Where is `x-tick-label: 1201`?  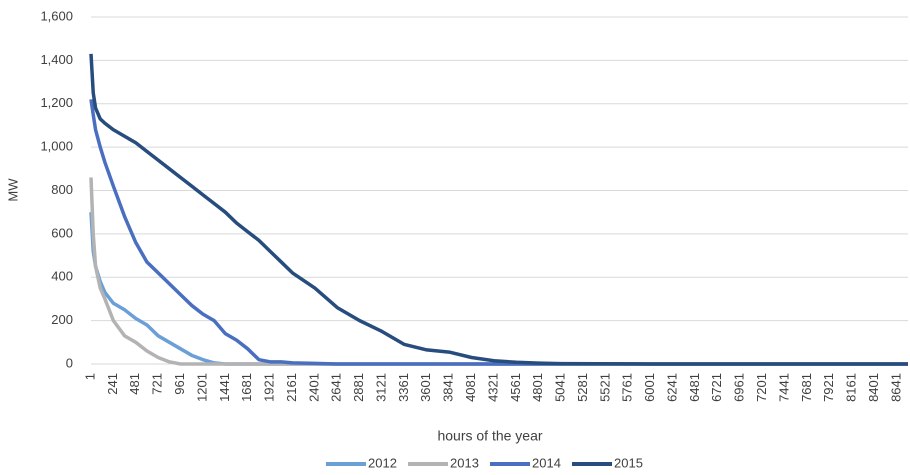
x-tick-label: 1201 is located at coordinates (201, 387).